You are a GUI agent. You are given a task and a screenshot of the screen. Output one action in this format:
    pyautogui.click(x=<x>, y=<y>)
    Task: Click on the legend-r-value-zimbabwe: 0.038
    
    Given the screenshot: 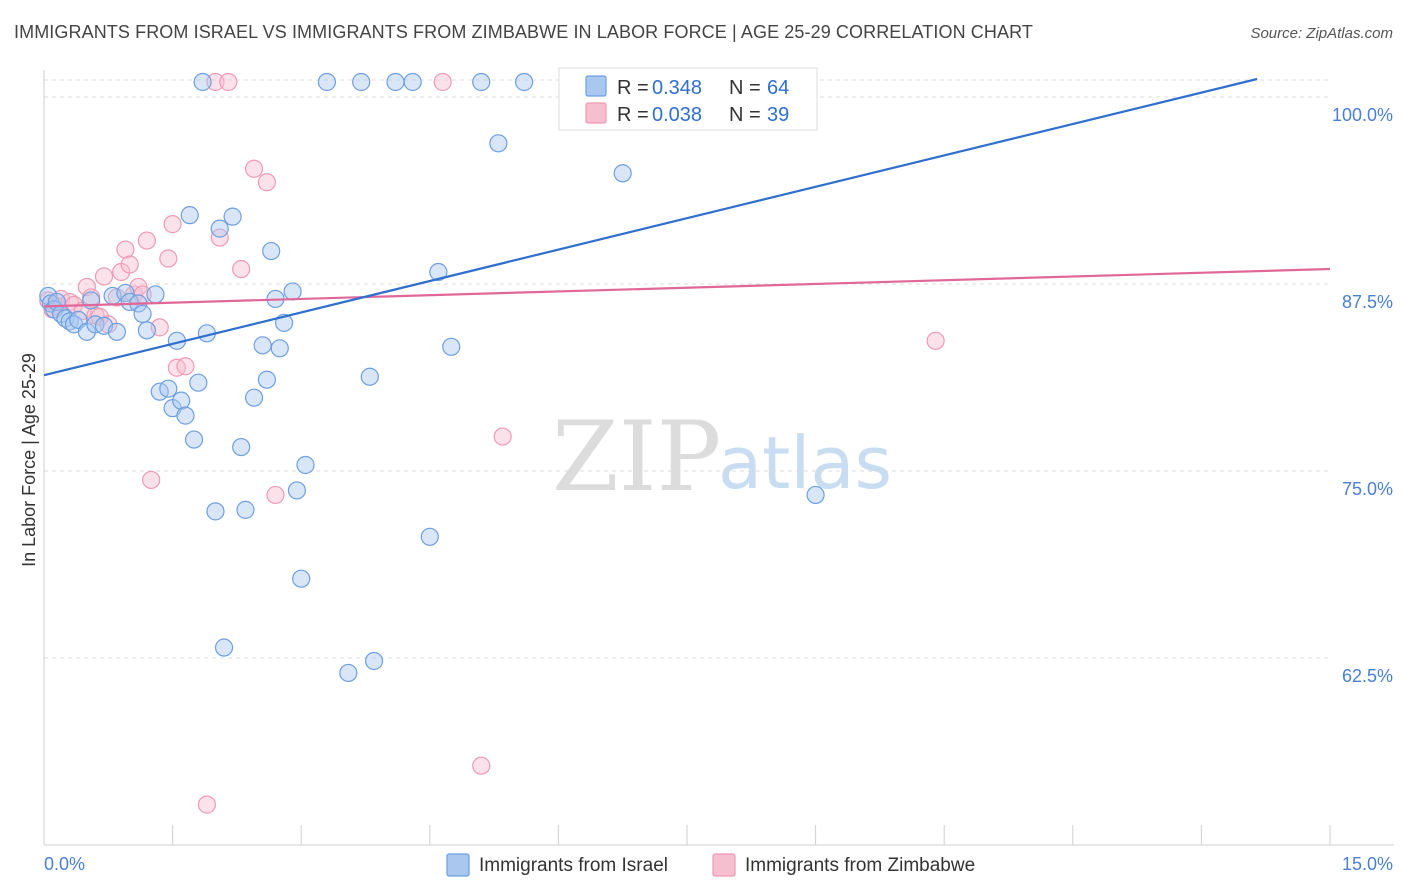 What is the action you would take?
    pyautogui.click(x=677, y=115)
    